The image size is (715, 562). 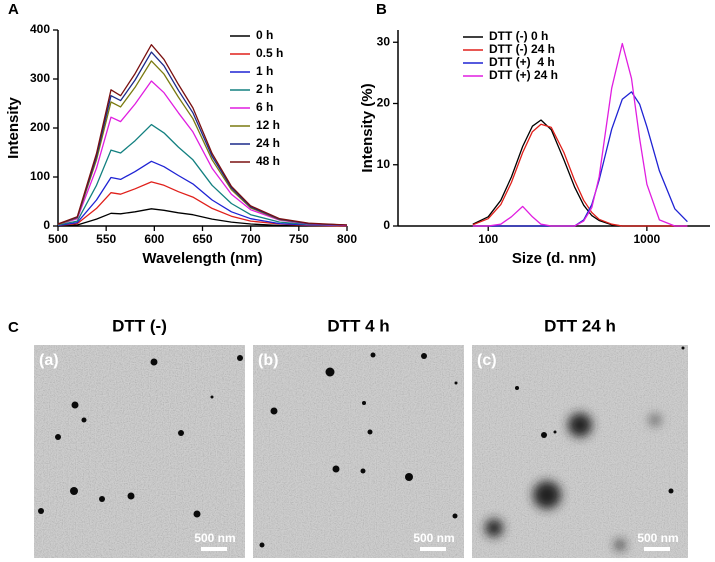 I want to click on legend-label: 0 h, so click(x=264, y=35).